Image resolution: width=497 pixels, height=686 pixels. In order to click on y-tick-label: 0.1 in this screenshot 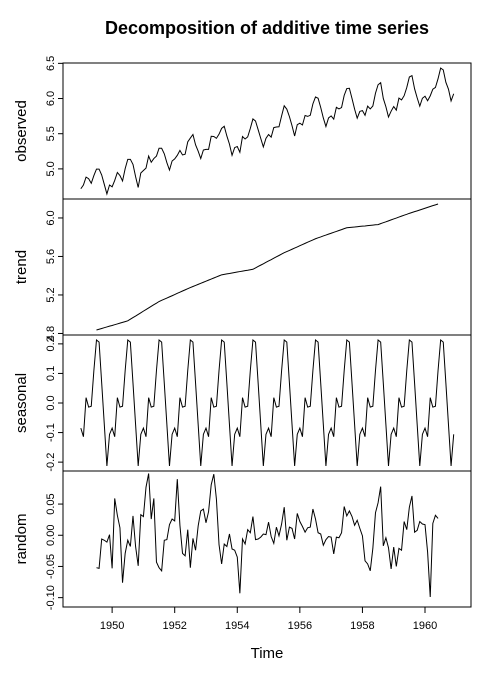, I will do `click(51, 373)`.